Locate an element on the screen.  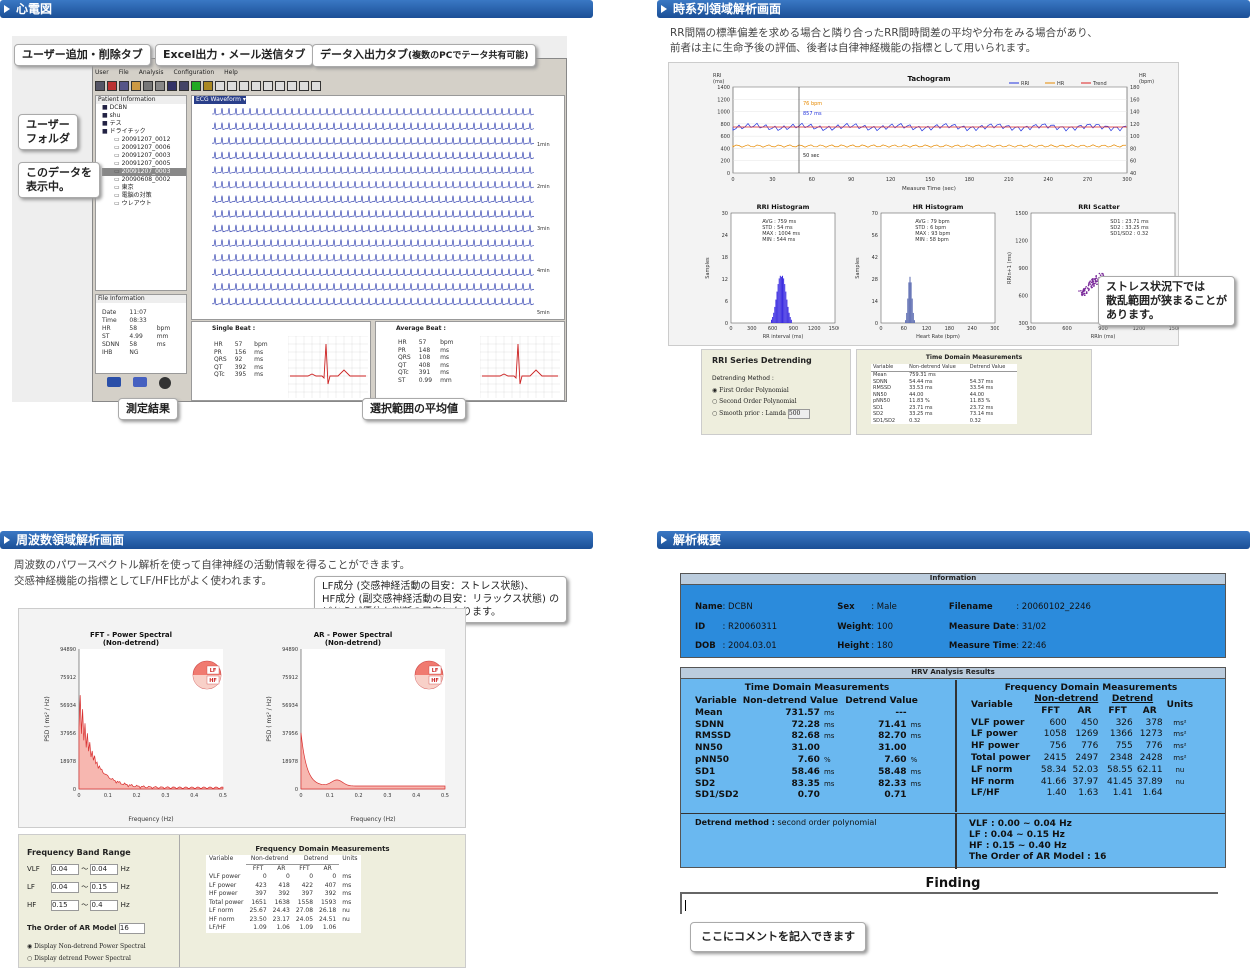
table-row: ST 4.99 mm is located at coordinates (141, 337).